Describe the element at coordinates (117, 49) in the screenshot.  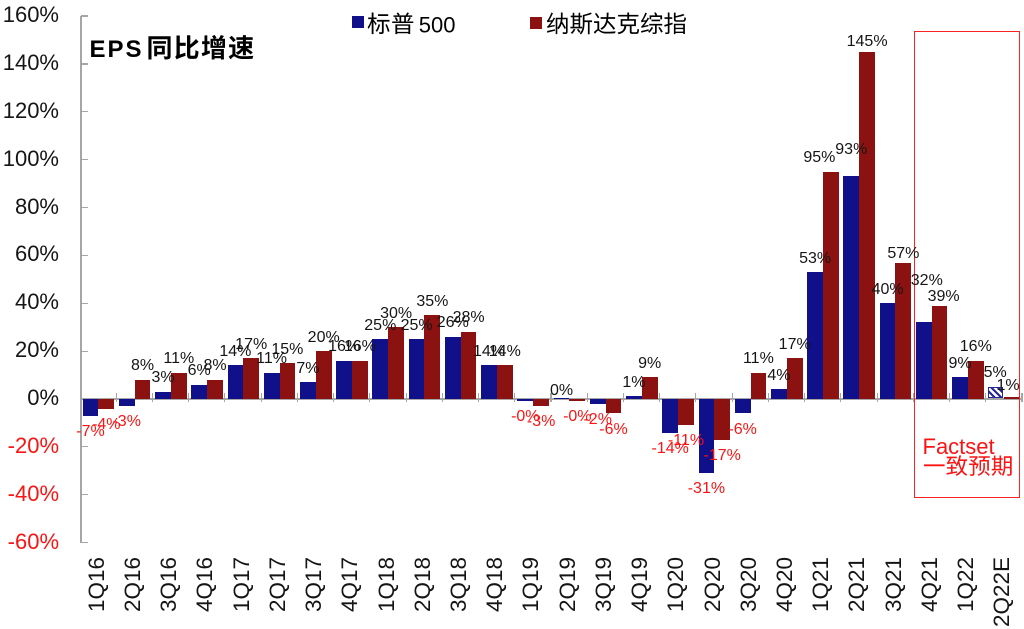
I see `svg-text: EPS` at that location.